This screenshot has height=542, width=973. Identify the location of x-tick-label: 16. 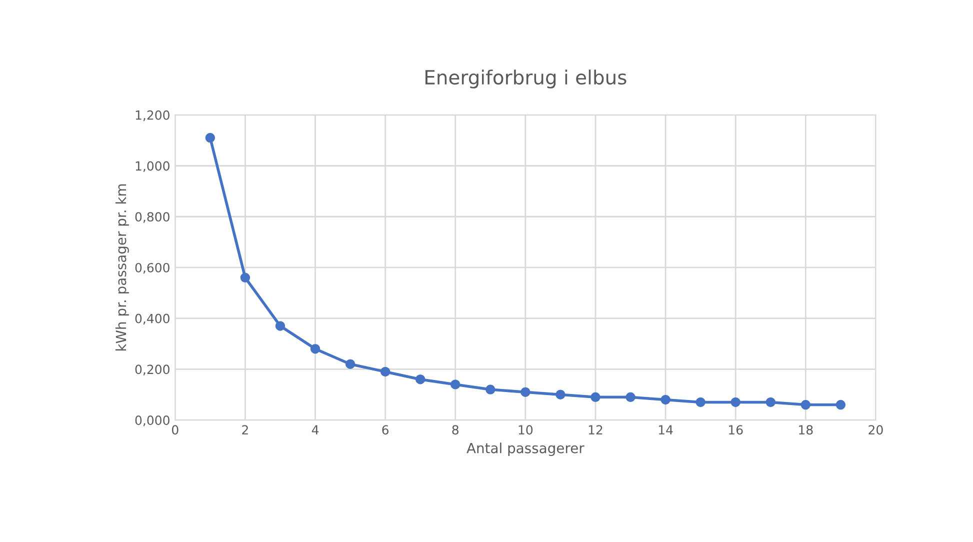
(736, 430).